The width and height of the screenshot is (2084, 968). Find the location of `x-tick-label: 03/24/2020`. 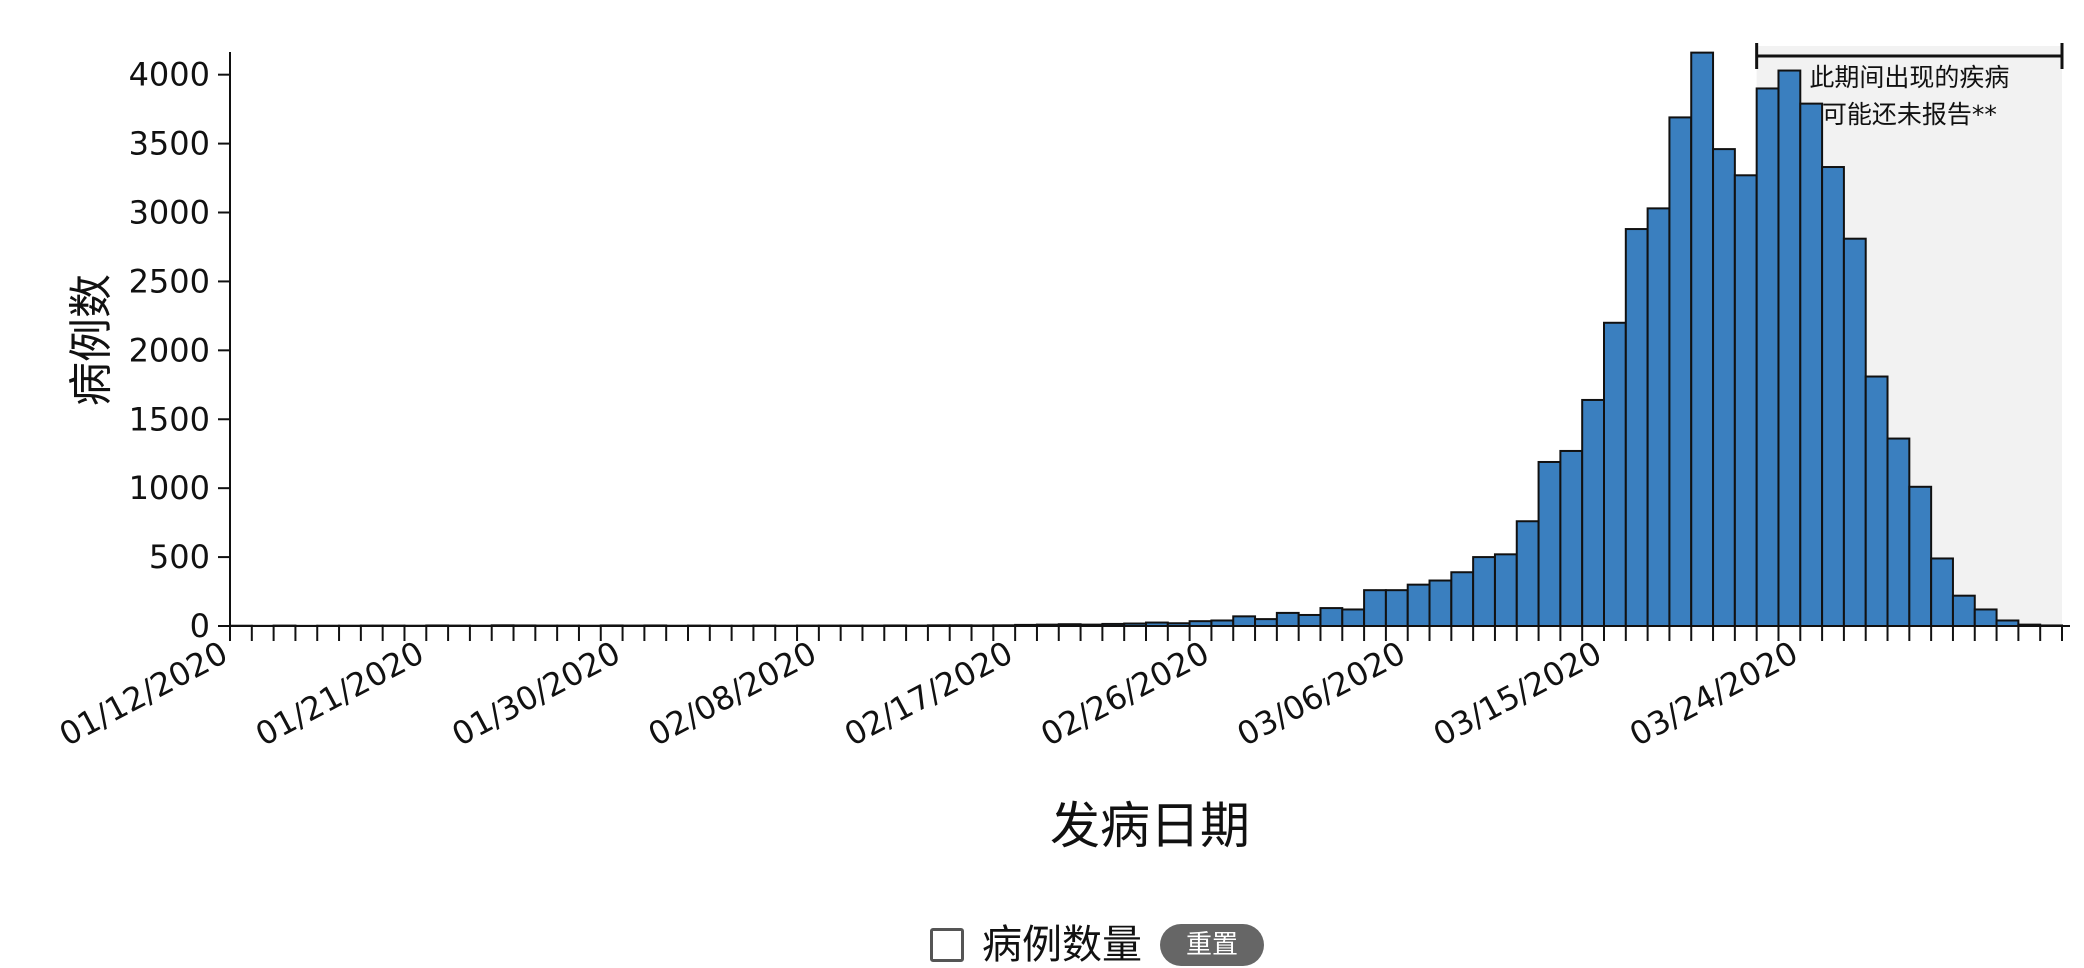

x-tick-label: 03/24/2020 is located at coordinates (1713, 694).